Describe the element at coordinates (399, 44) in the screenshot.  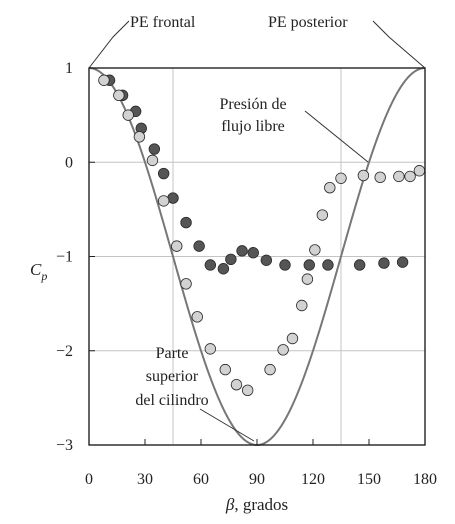
I see `annotation-rear-leader` at that location.